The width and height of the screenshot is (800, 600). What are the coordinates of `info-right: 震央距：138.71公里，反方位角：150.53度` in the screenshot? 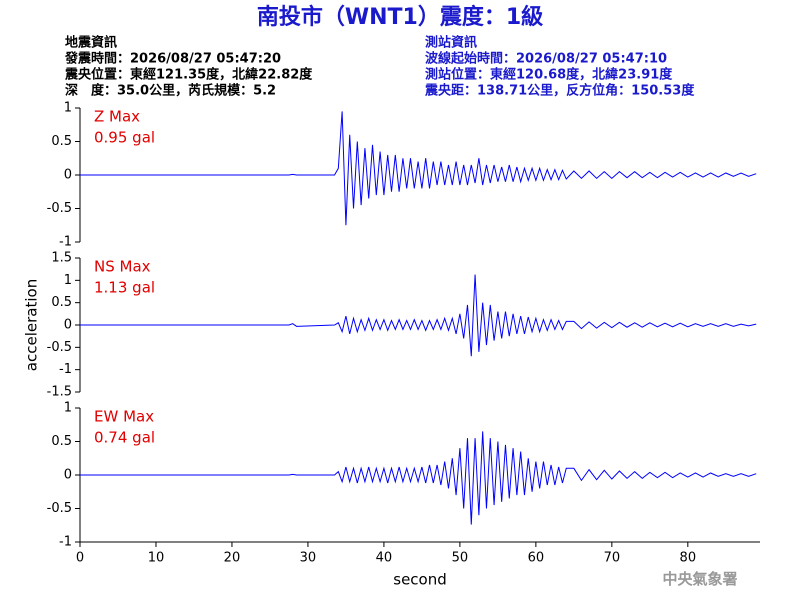 It's located at (559, 91).